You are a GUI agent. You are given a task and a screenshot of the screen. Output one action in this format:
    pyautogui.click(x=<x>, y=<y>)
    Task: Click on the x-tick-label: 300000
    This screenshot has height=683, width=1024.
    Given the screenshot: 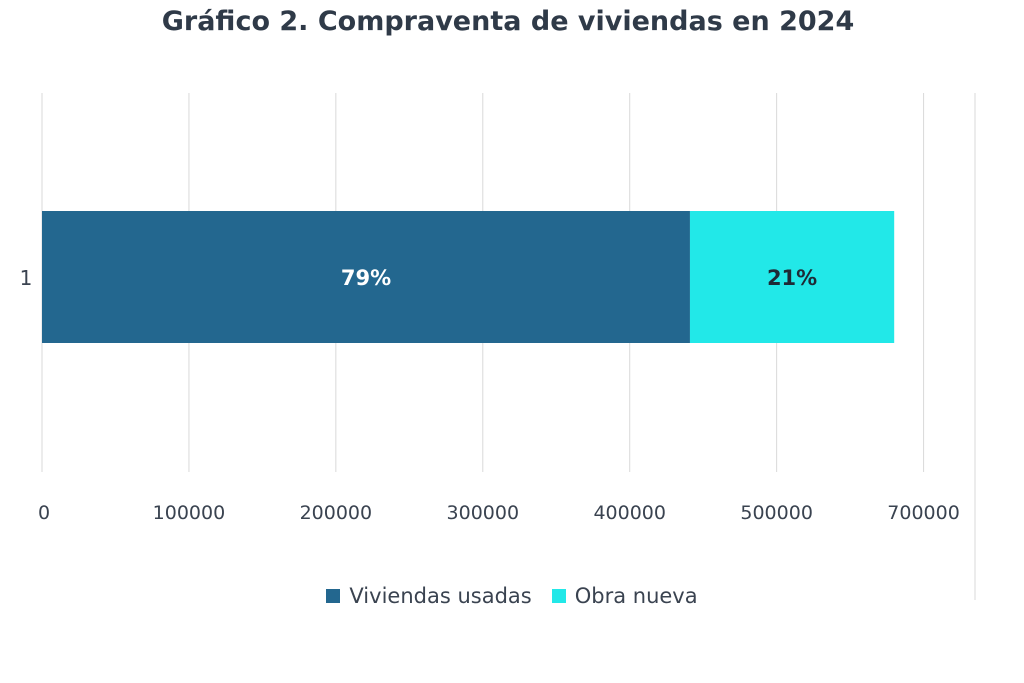 What is the action you would take?
    pyautogui.click(x=483, y=513)
    